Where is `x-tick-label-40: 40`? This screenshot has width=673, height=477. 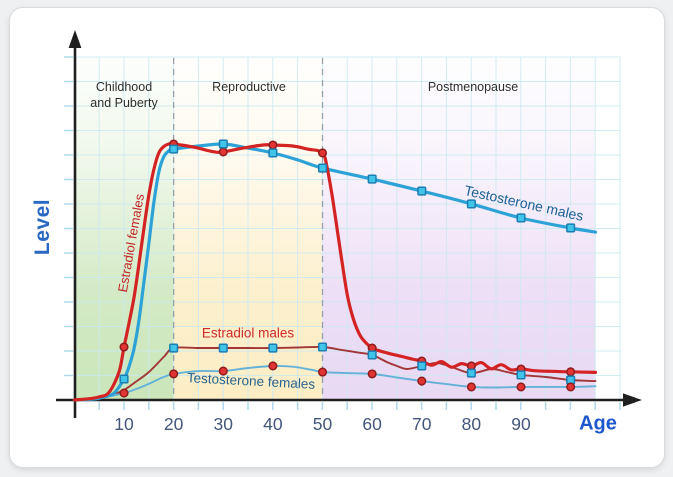
x-tick-label-40: 40 is located at coordinates (273, 424).